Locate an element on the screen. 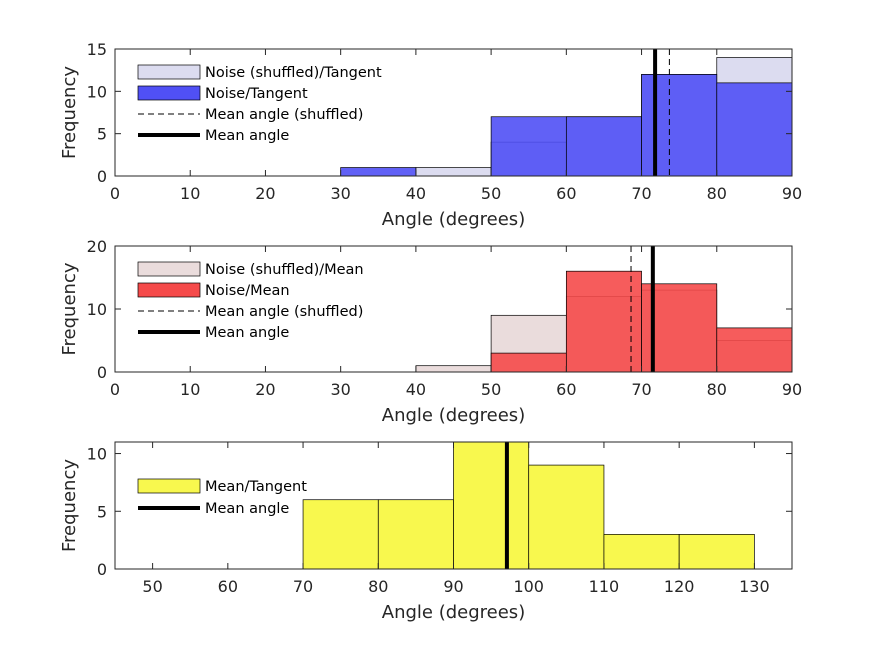 This screenshot has height=656, width=875. legend-label: Mean/Tangent is located at coordinates (256, 487).